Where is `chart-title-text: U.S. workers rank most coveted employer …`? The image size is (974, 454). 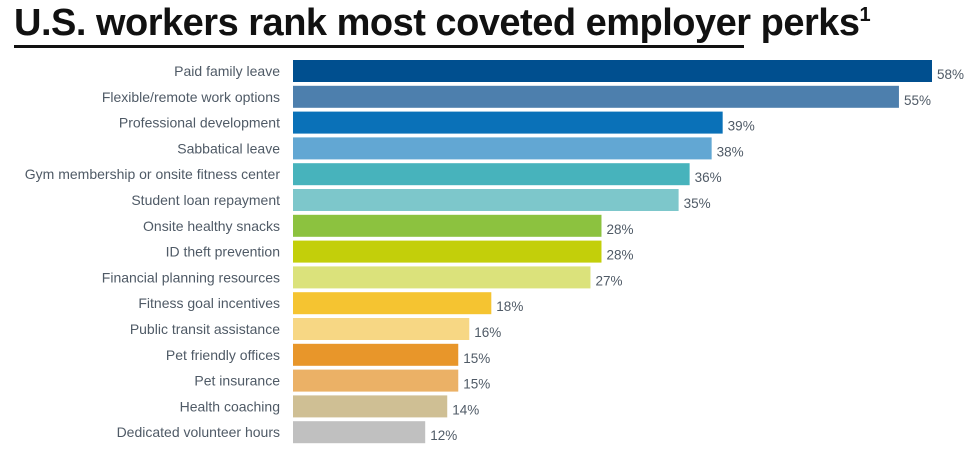
chart-title-text: U.S. workers rank most coveted employer … is located at coordinates (437, 23).